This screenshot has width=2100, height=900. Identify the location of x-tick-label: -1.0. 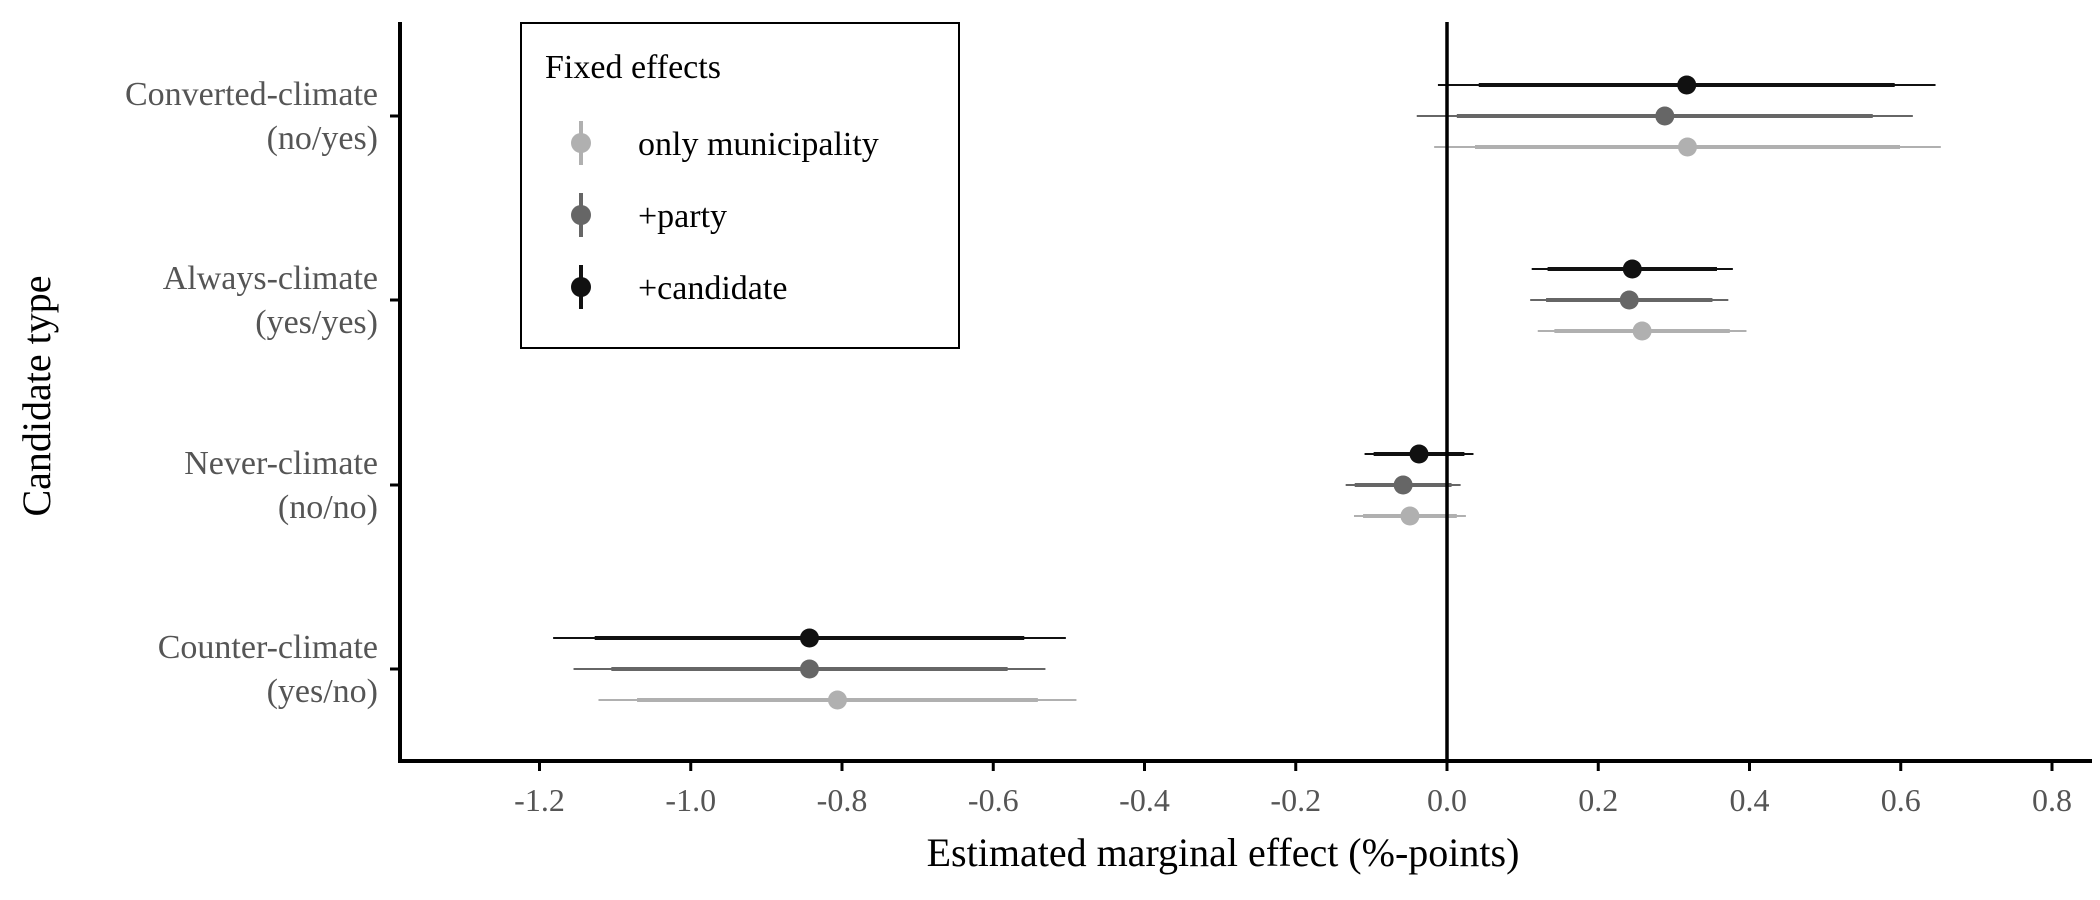
(690, 800).